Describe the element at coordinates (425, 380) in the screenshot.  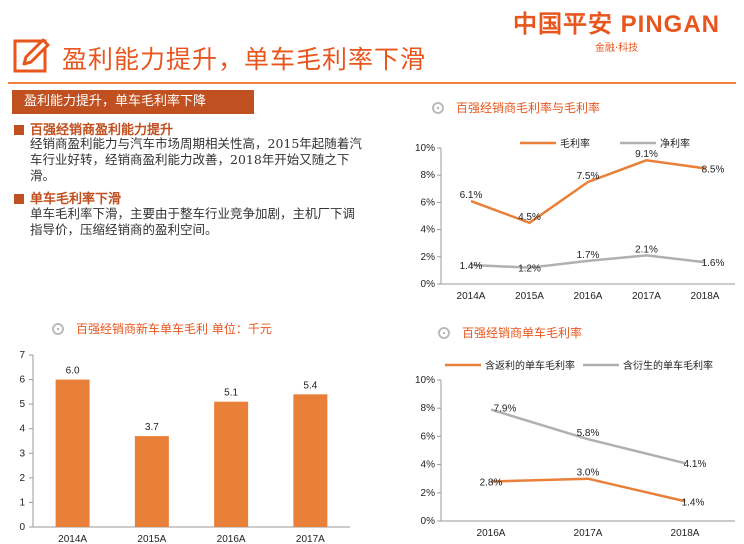
I see `chart3-y-tick-label: 10%` at that location.